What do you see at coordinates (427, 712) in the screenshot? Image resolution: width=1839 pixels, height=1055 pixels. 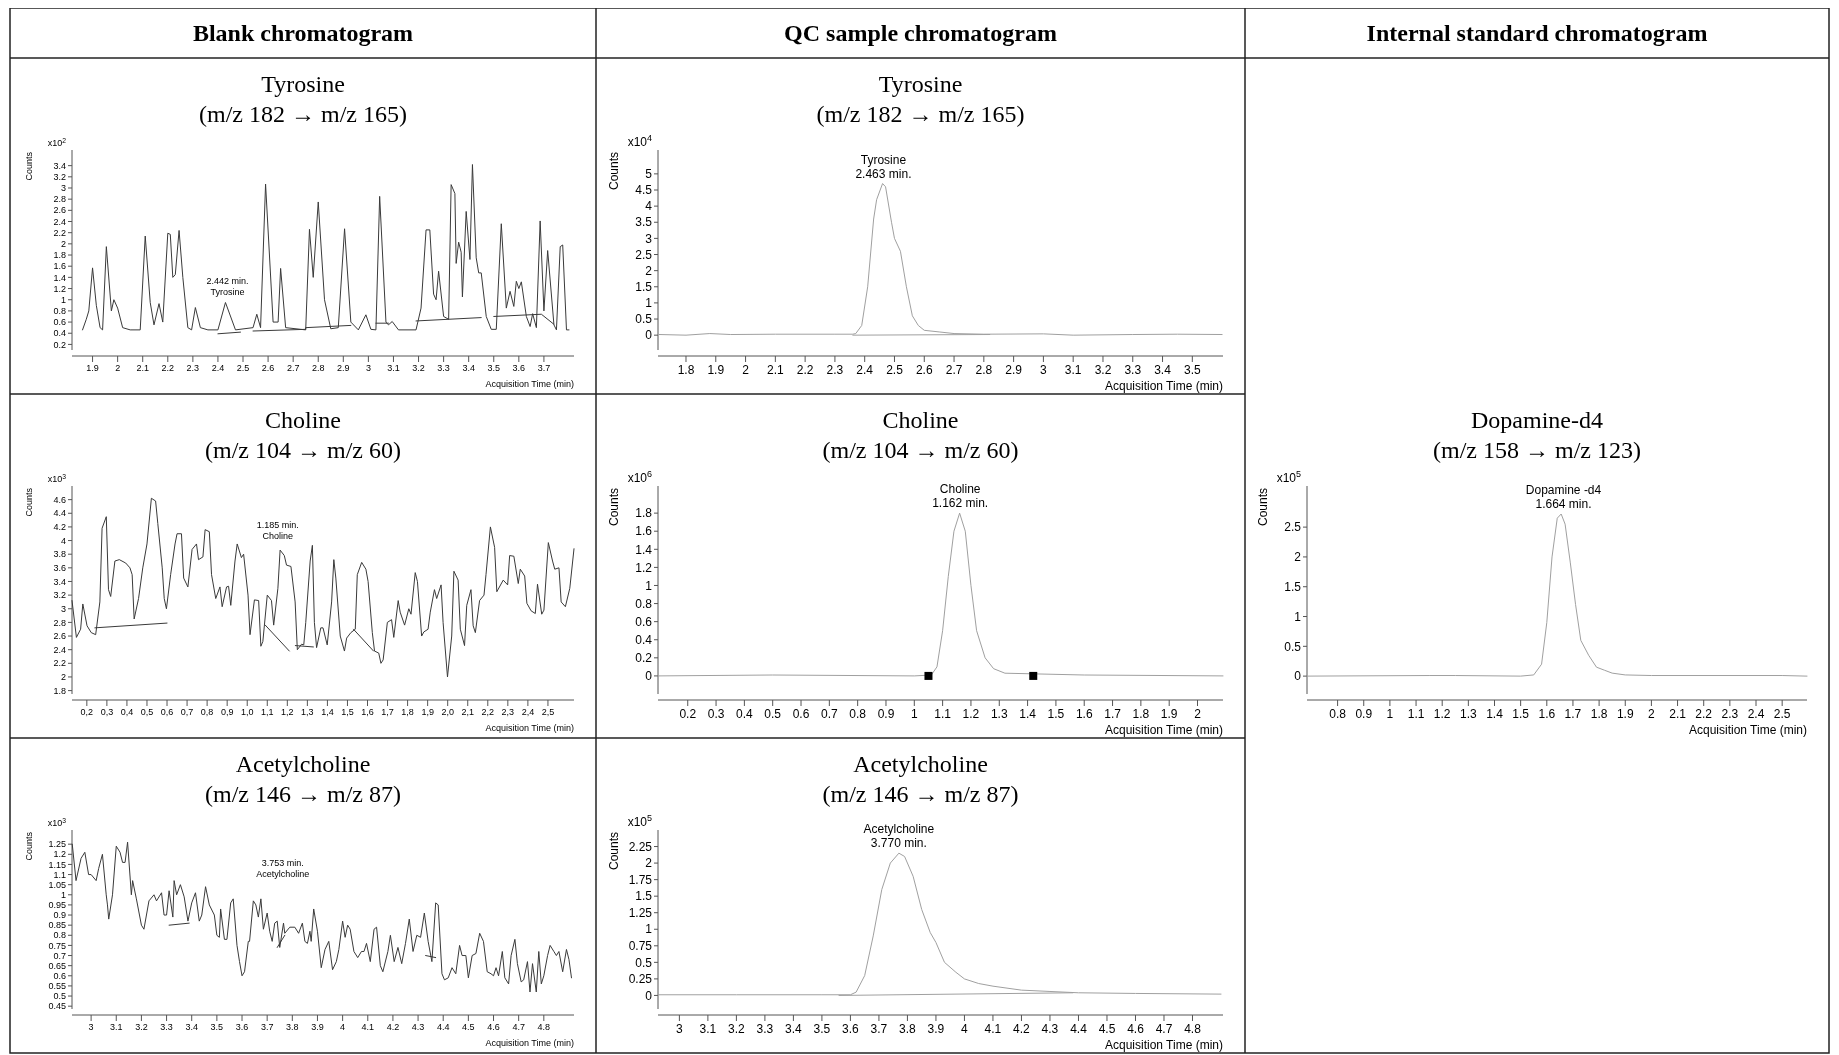 I see `x-tick-label: 1,9` at bounding box center [427, 712].